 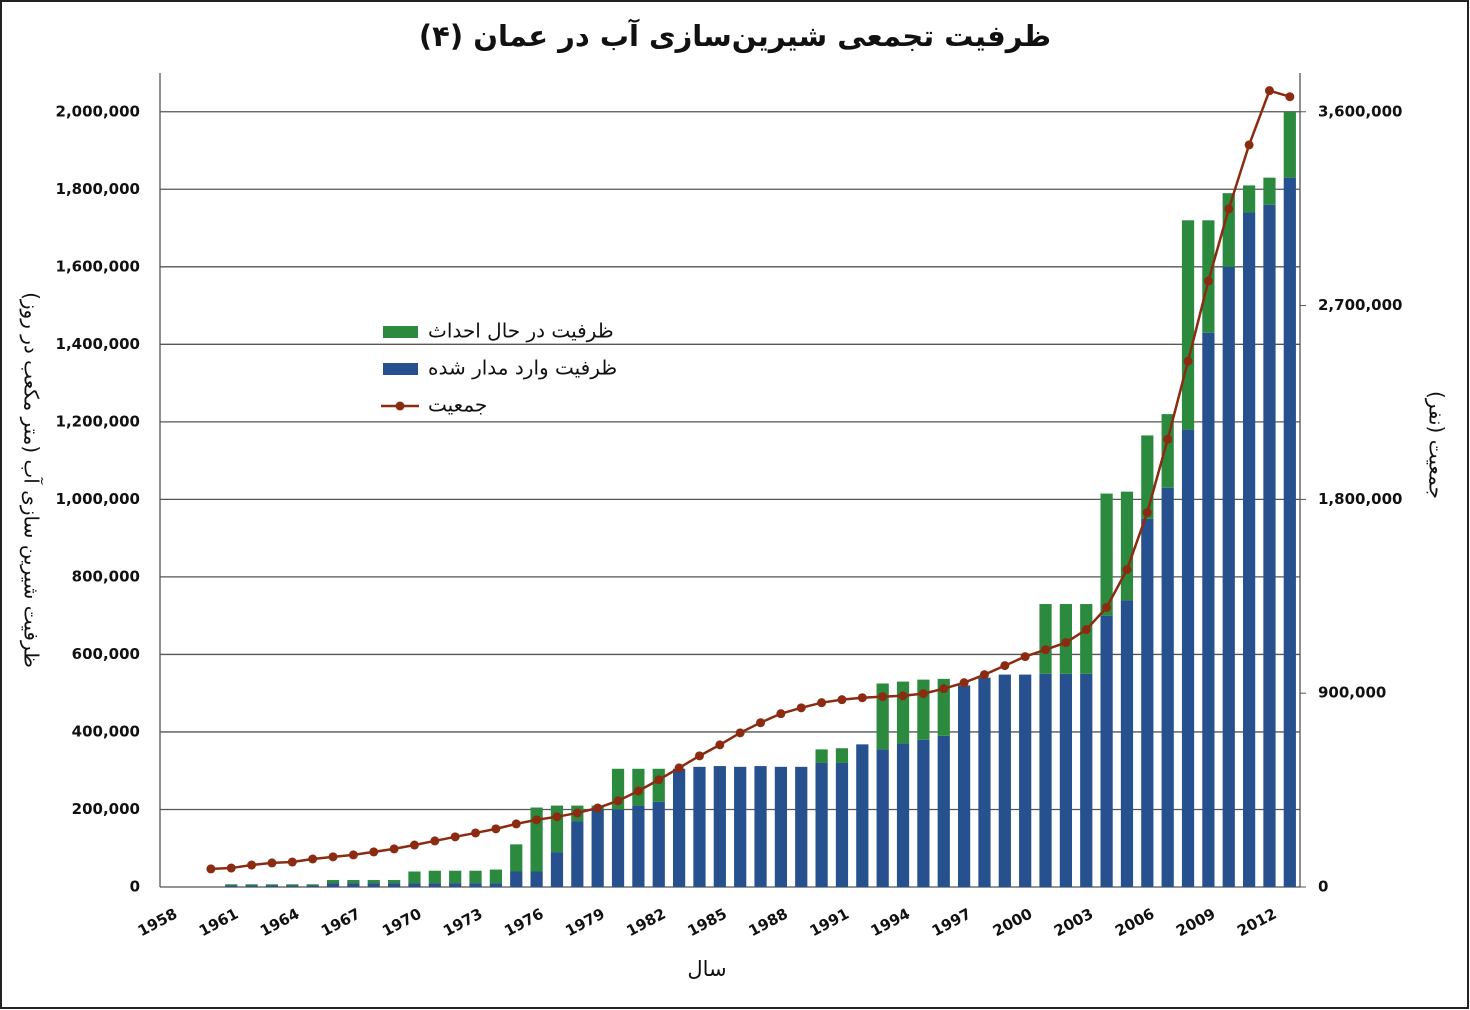 What do you see at coordinates (457, 405) in the screenshot?
I see `legend-label: جمعیت` at bounding box center [457, 405].